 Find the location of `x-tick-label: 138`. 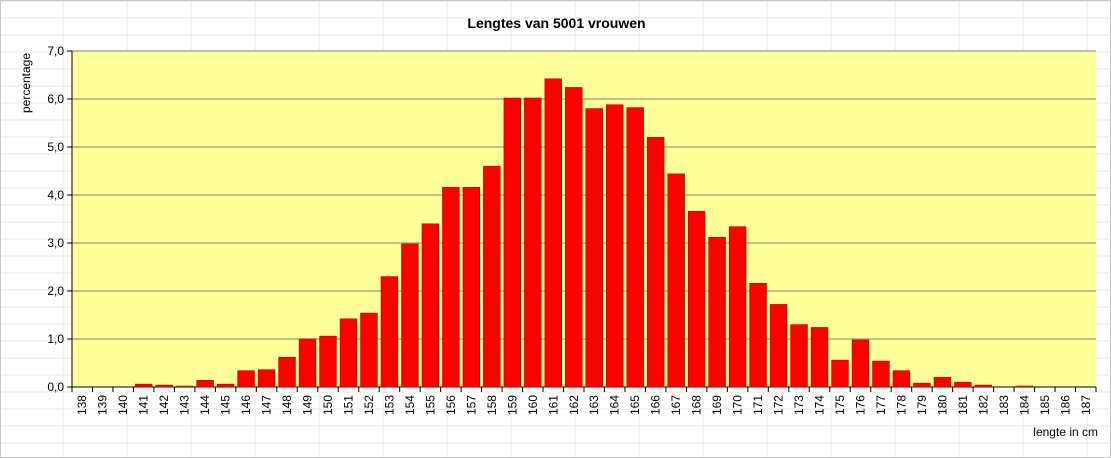

x-tick-label: 138 is located at coordinates (82, 405).